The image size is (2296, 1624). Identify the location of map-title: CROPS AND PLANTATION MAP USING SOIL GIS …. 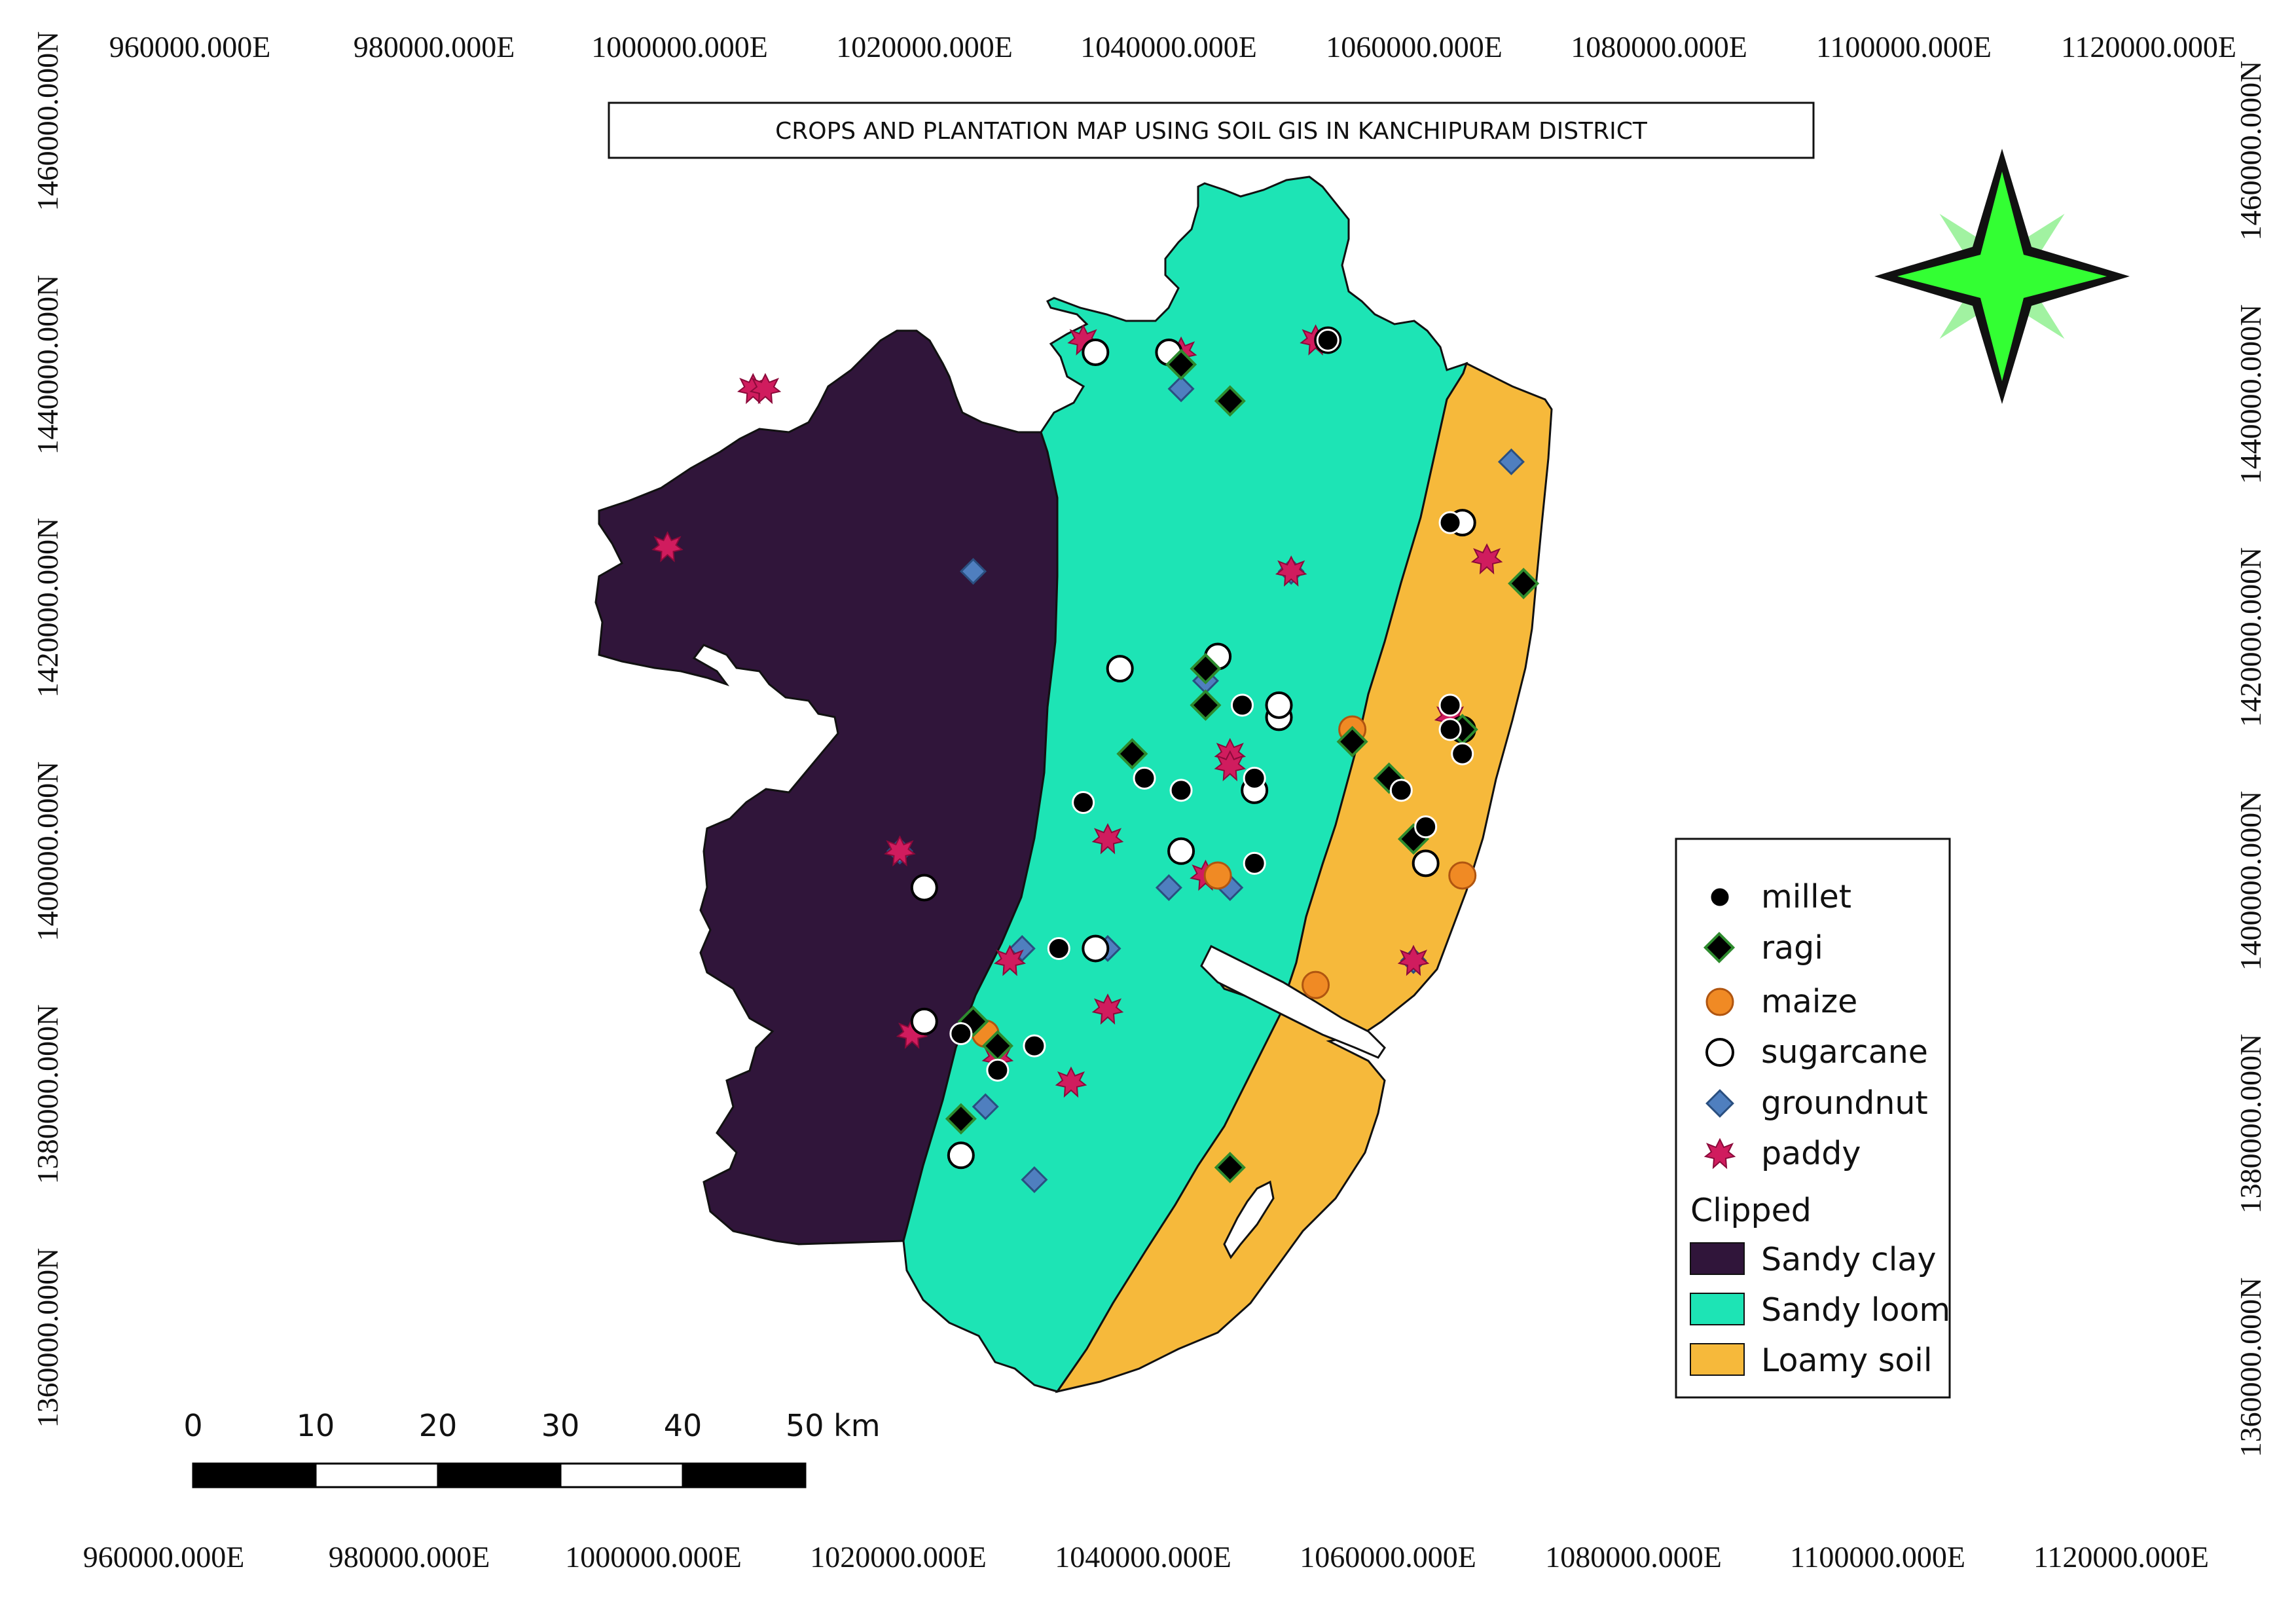
(1211, 130).